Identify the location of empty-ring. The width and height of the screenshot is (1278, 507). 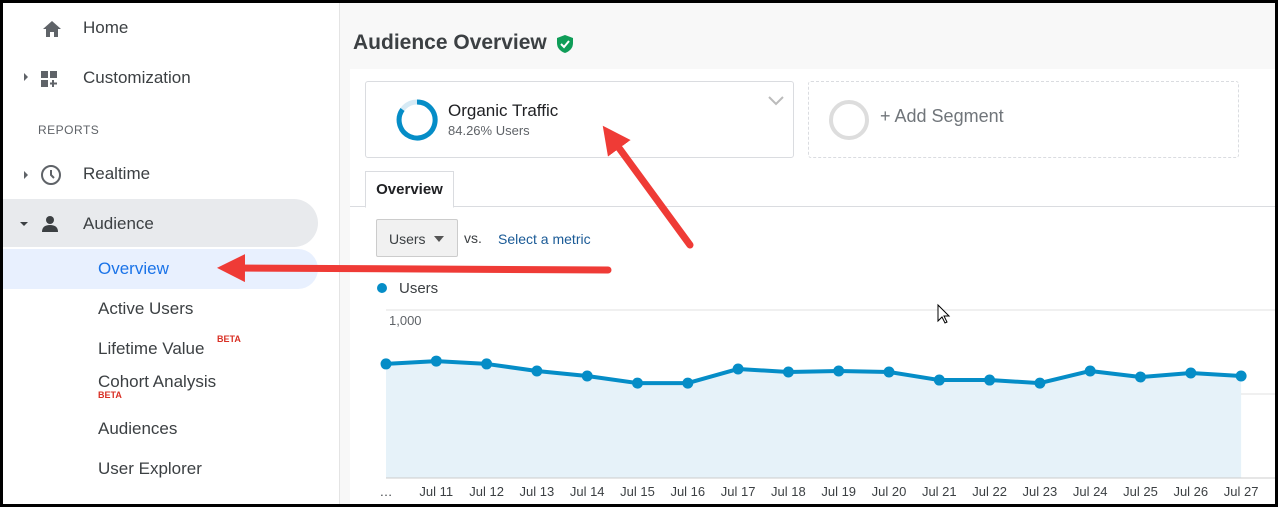
(849, 120).